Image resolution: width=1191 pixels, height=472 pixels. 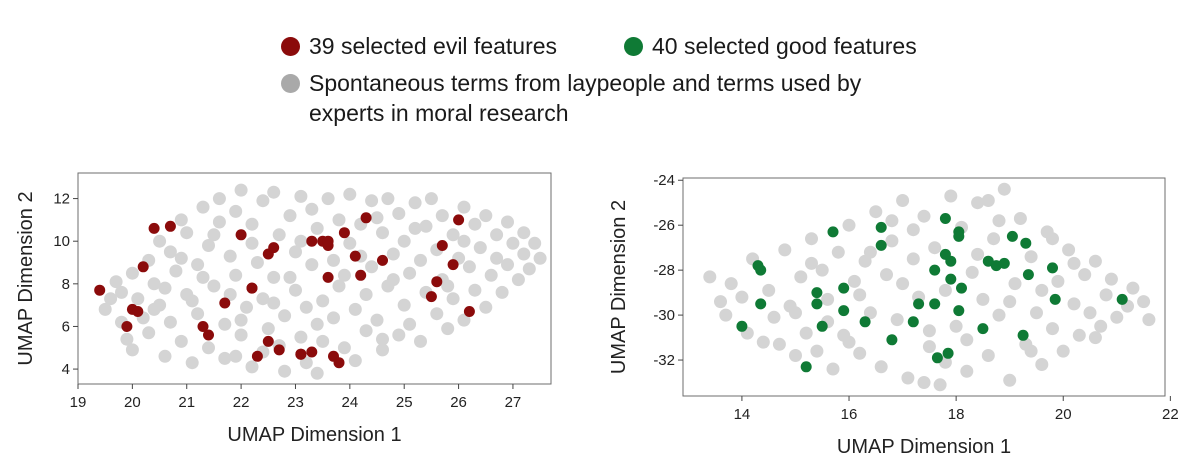 I want to click on y-tick-label: 4, so click(x=66, y=369).